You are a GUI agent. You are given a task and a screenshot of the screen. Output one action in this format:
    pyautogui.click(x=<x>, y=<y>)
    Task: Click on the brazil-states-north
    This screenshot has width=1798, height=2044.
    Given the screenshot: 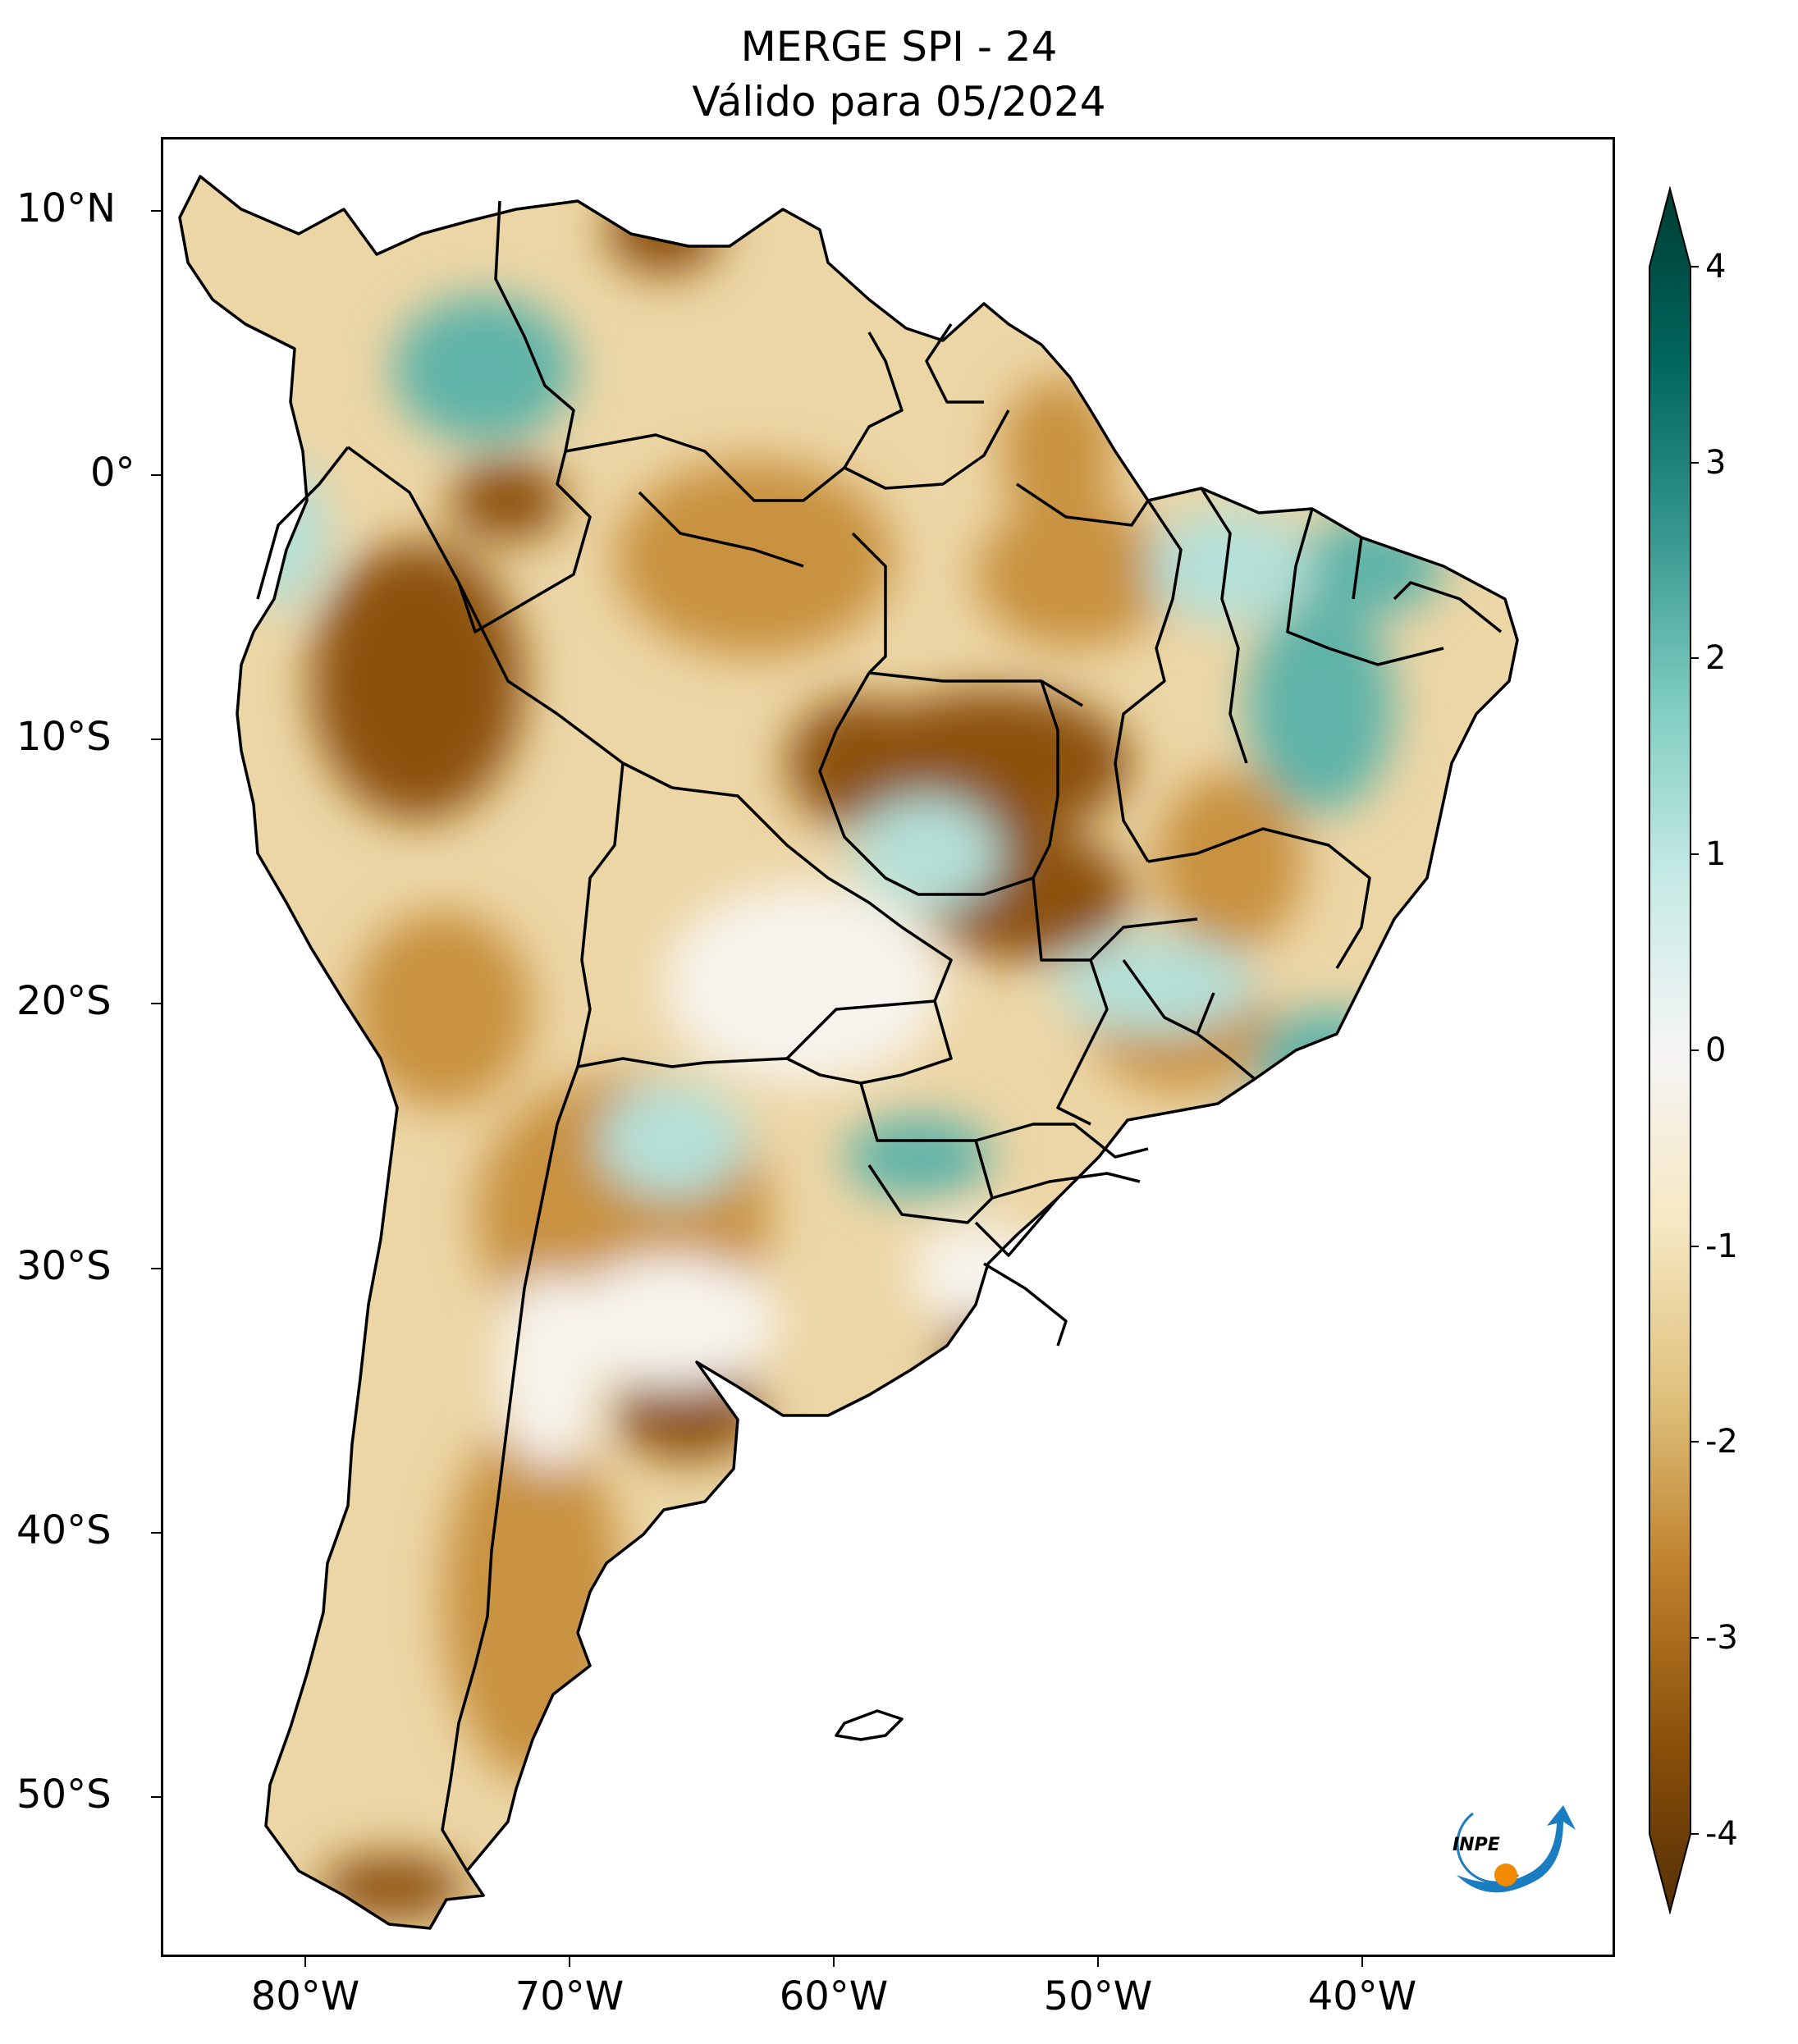 What is the action you would take?
    pyautogui.click(x=894, y=594)
    